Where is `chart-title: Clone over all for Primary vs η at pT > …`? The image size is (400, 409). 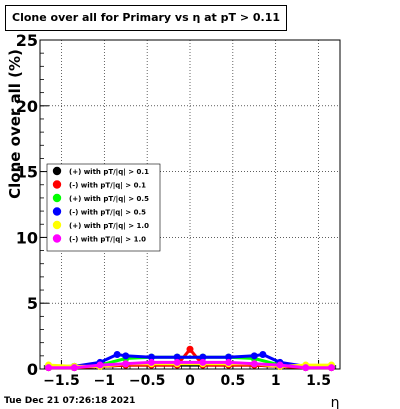 chart-title: Clone over all for Primary vs η at pT > … is located at coordinates (146, 18).